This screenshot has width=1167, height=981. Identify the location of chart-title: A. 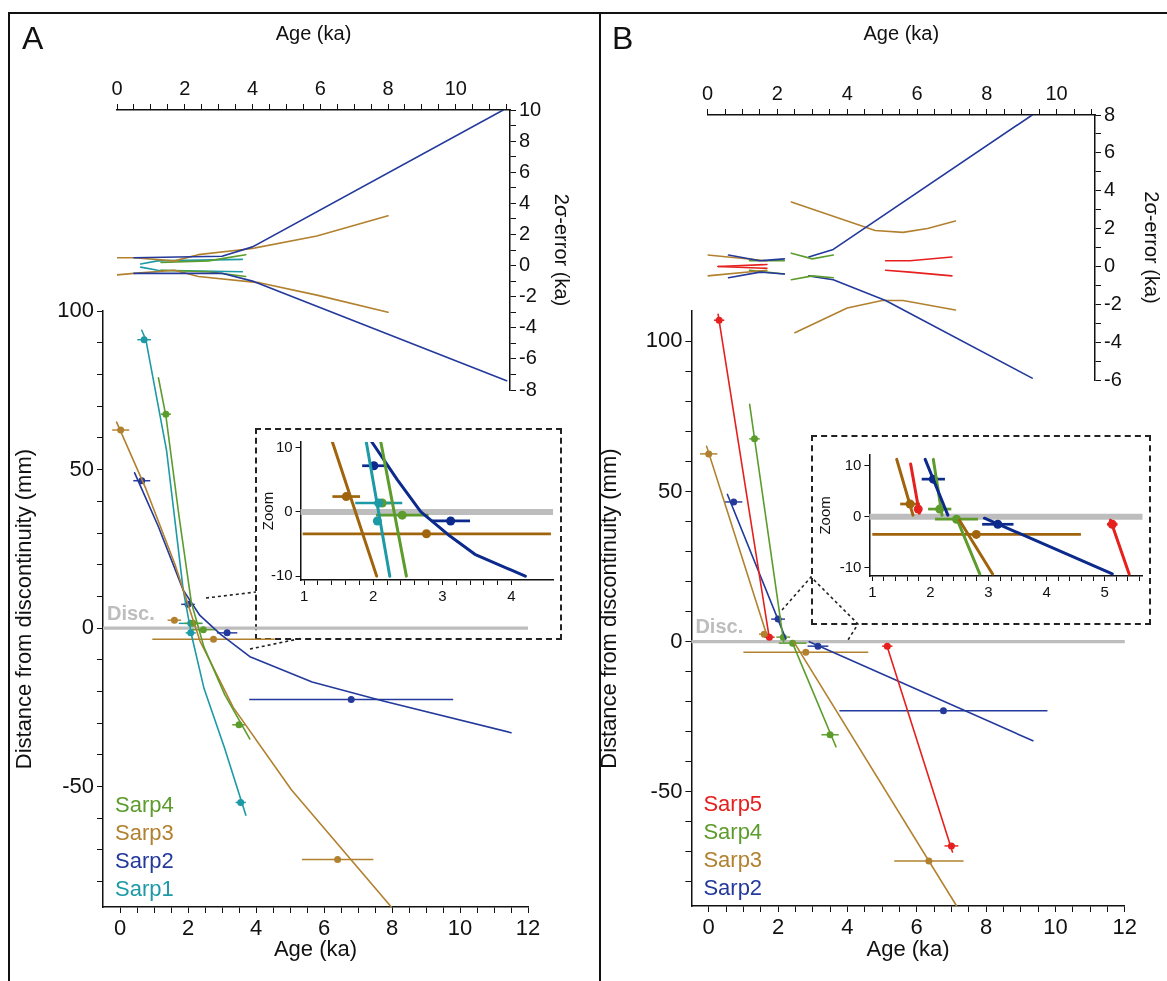
(33, 38).